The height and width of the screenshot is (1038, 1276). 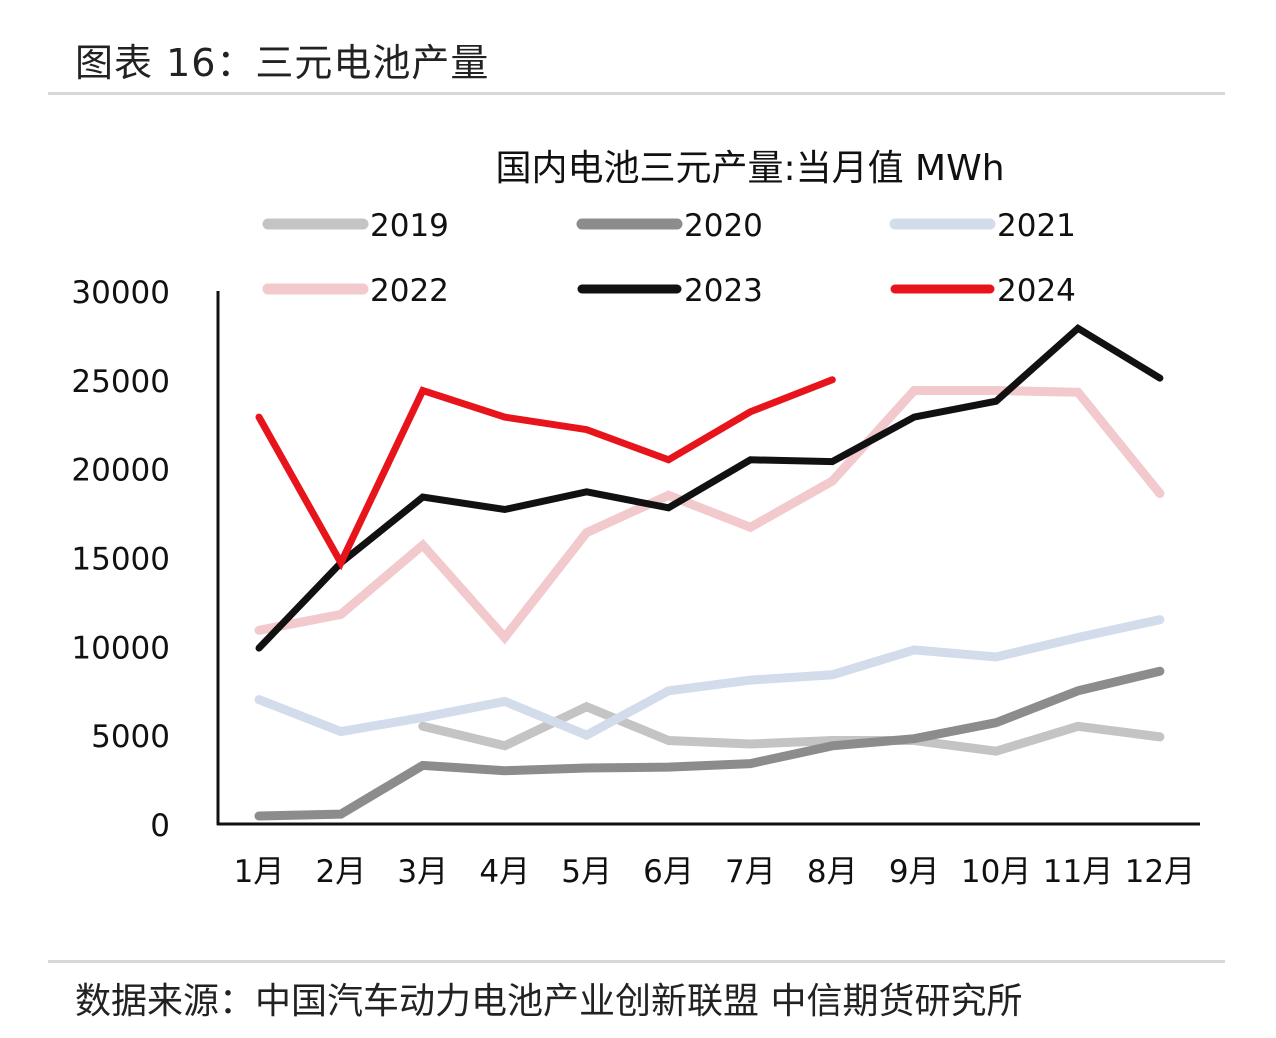 I want to click on legend-label-2024: 2024, so click(x=1036, y=291).